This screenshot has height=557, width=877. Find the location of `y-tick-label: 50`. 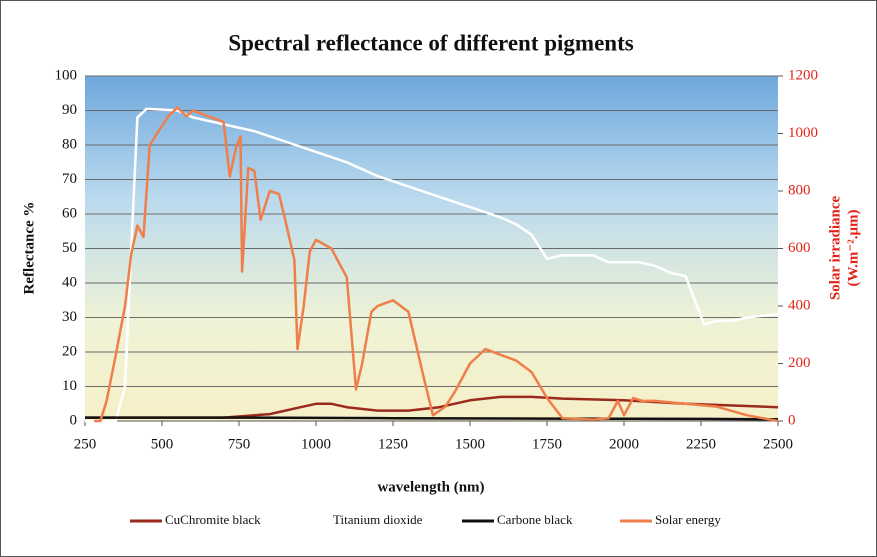

y-tick-label: 50 is located at coordinates (69, 248).